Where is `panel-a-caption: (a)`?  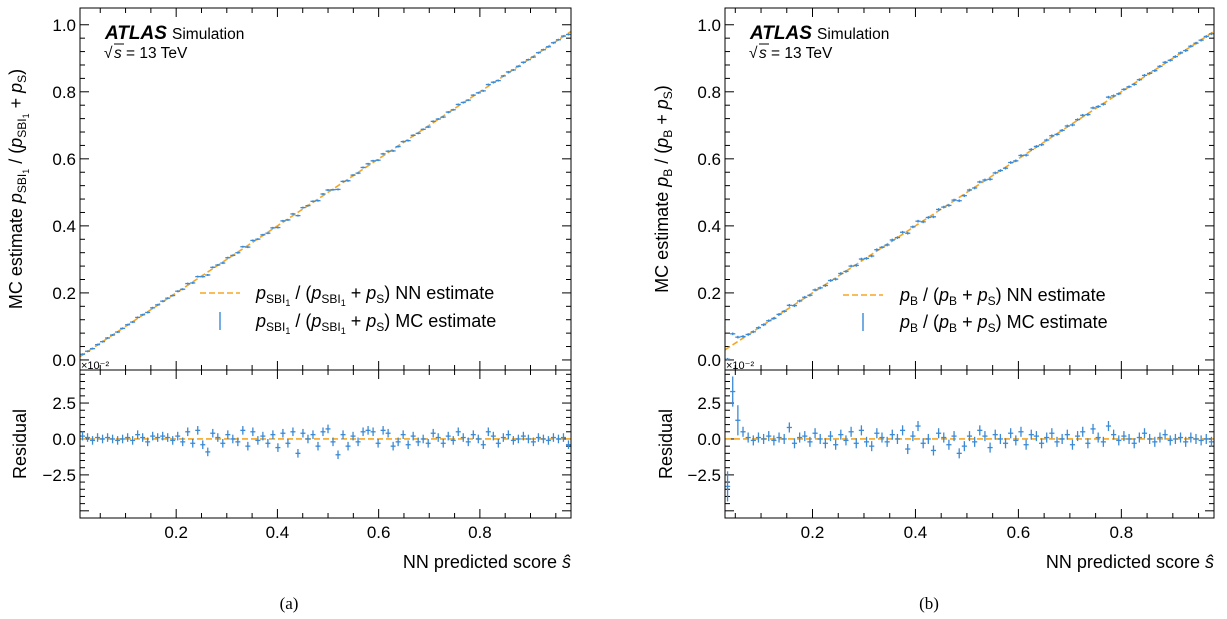
panel-a-caption: (a) is located at coordinates (289, 603).